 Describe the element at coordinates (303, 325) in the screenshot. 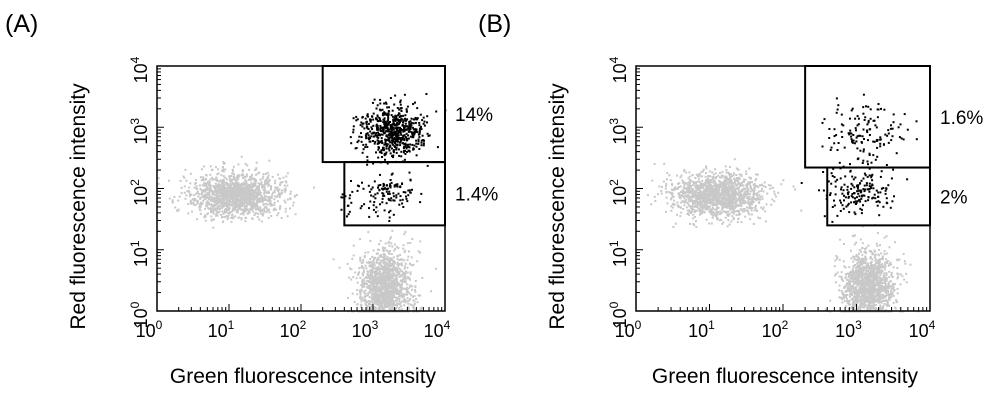

I see `tick-exponent: 2` at that location.